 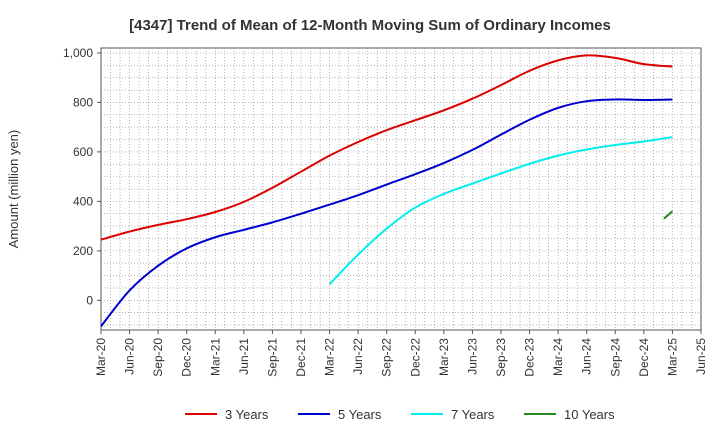 What do you see at coordinates (360, 414) in the screenshot?
I see `legend-label-5-years: 5 Years` at bounding box center [360, 414].